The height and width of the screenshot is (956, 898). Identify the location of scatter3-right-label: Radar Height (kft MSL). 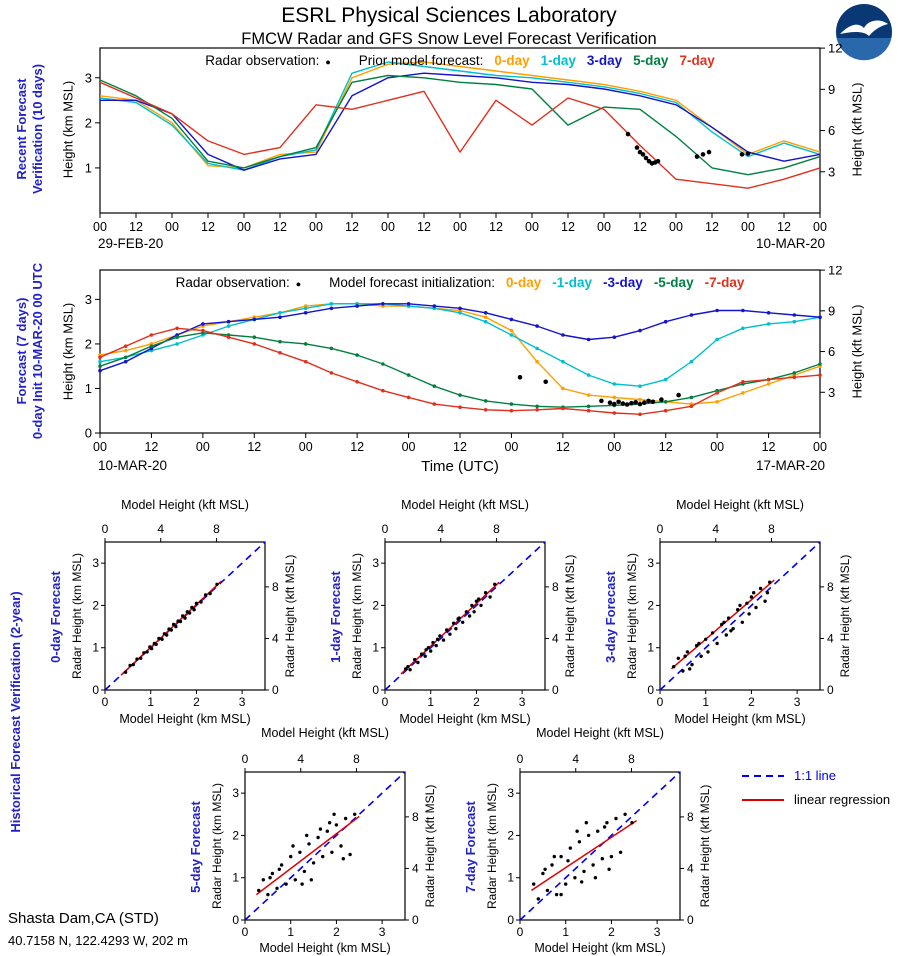
(845, 616).